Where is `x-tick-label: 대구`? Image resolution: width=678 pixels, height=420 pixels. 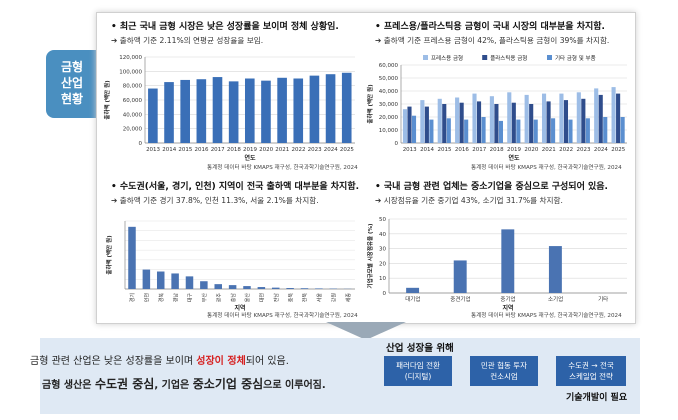
x-tick-label: 대구 is located at coordinates (190, 298).